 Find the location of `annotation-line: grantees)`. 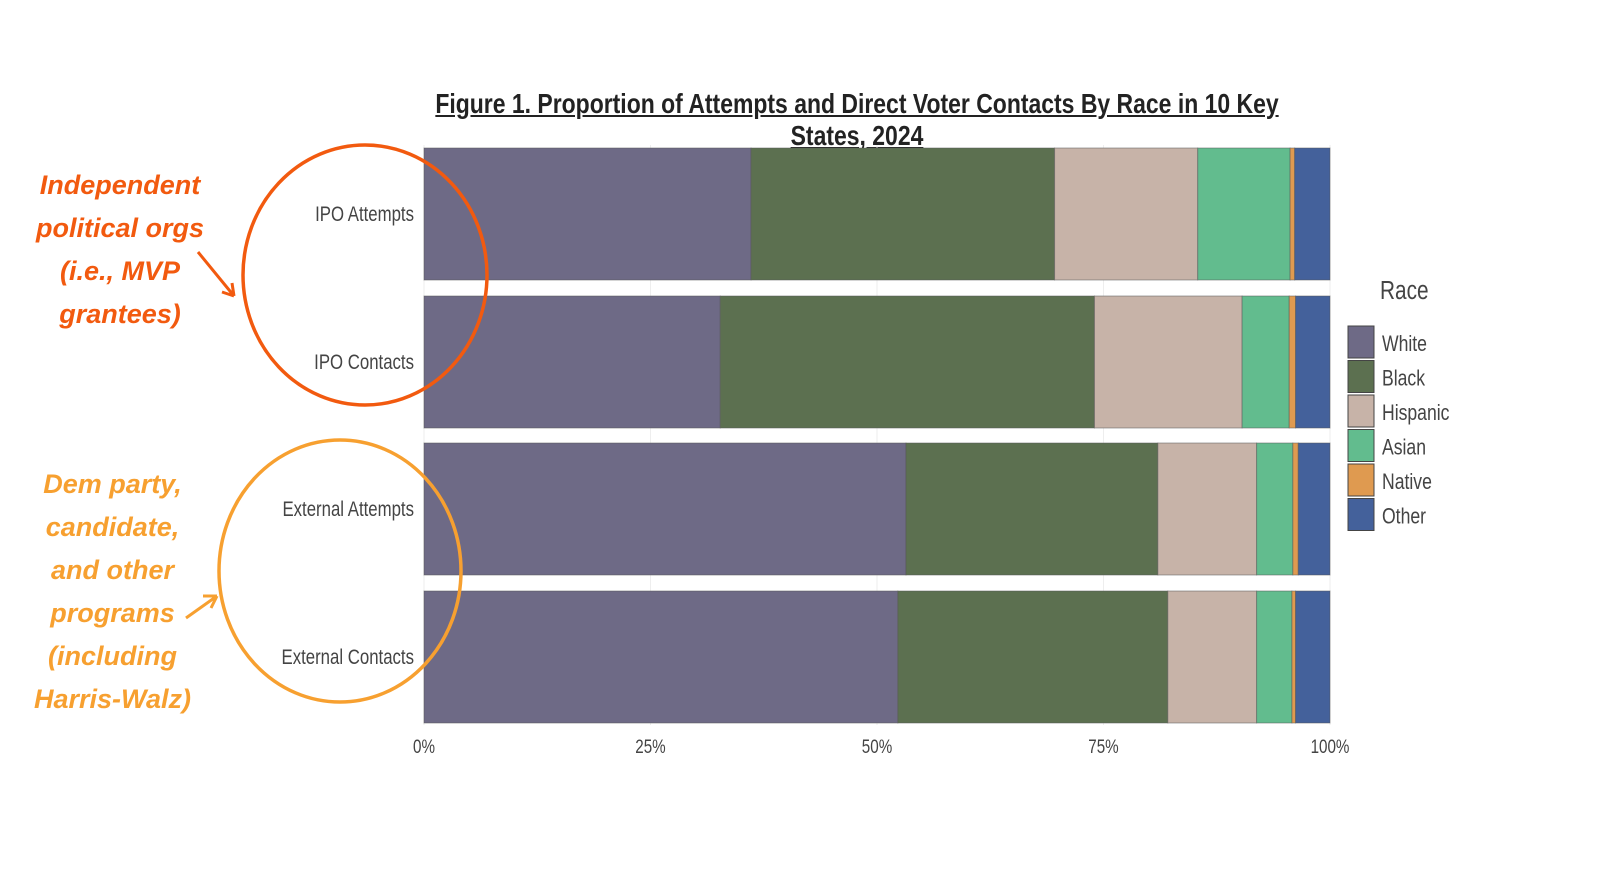

annotation-line: grantees) is located at coordinates (120, 314).